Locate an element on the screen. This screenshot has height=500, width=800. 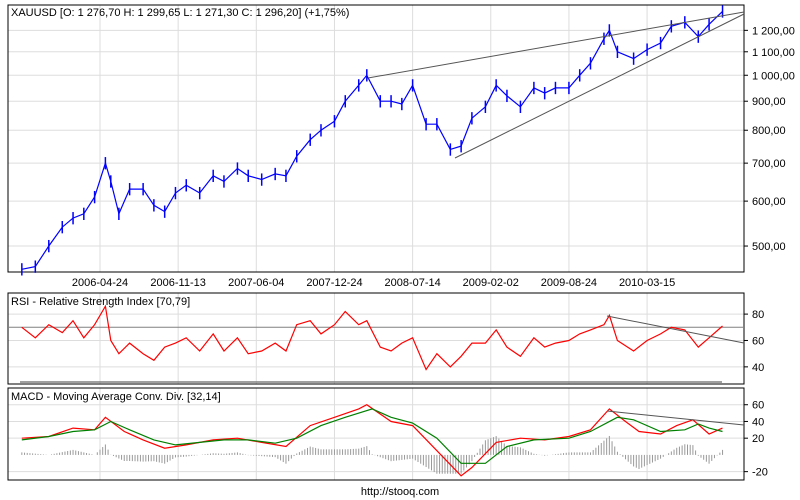
y-tick-label: 1 100,00 is located at coordinates (773, 53).